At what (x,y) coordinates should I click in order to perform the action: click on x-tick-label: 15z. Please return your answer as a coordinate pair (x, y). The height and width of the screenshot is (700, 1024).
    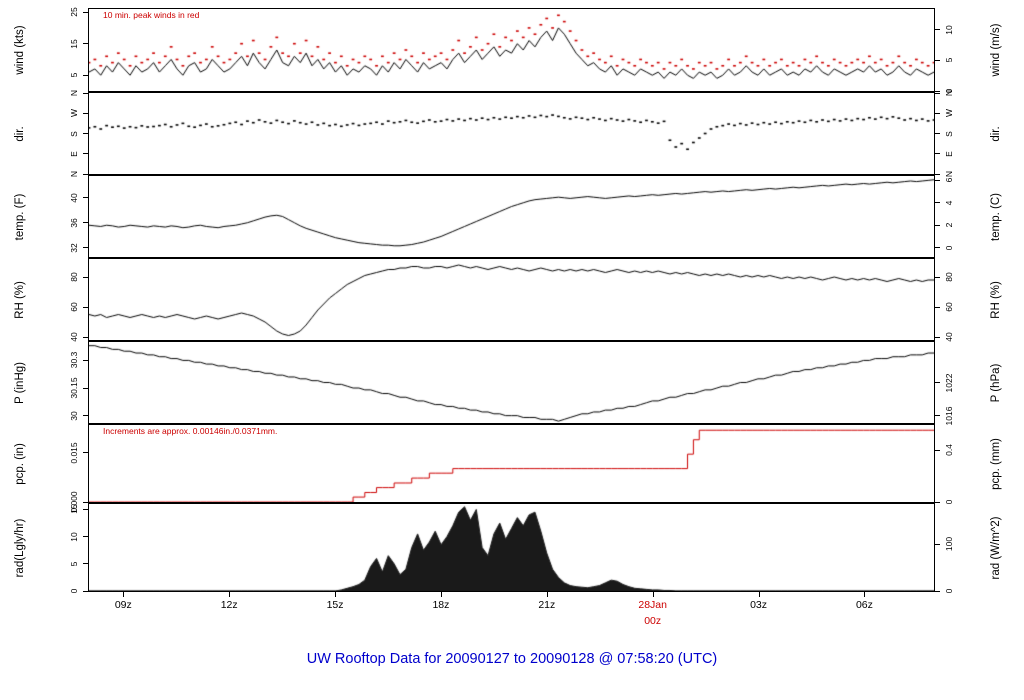
    Looking at the image, I should click on (335, 605).